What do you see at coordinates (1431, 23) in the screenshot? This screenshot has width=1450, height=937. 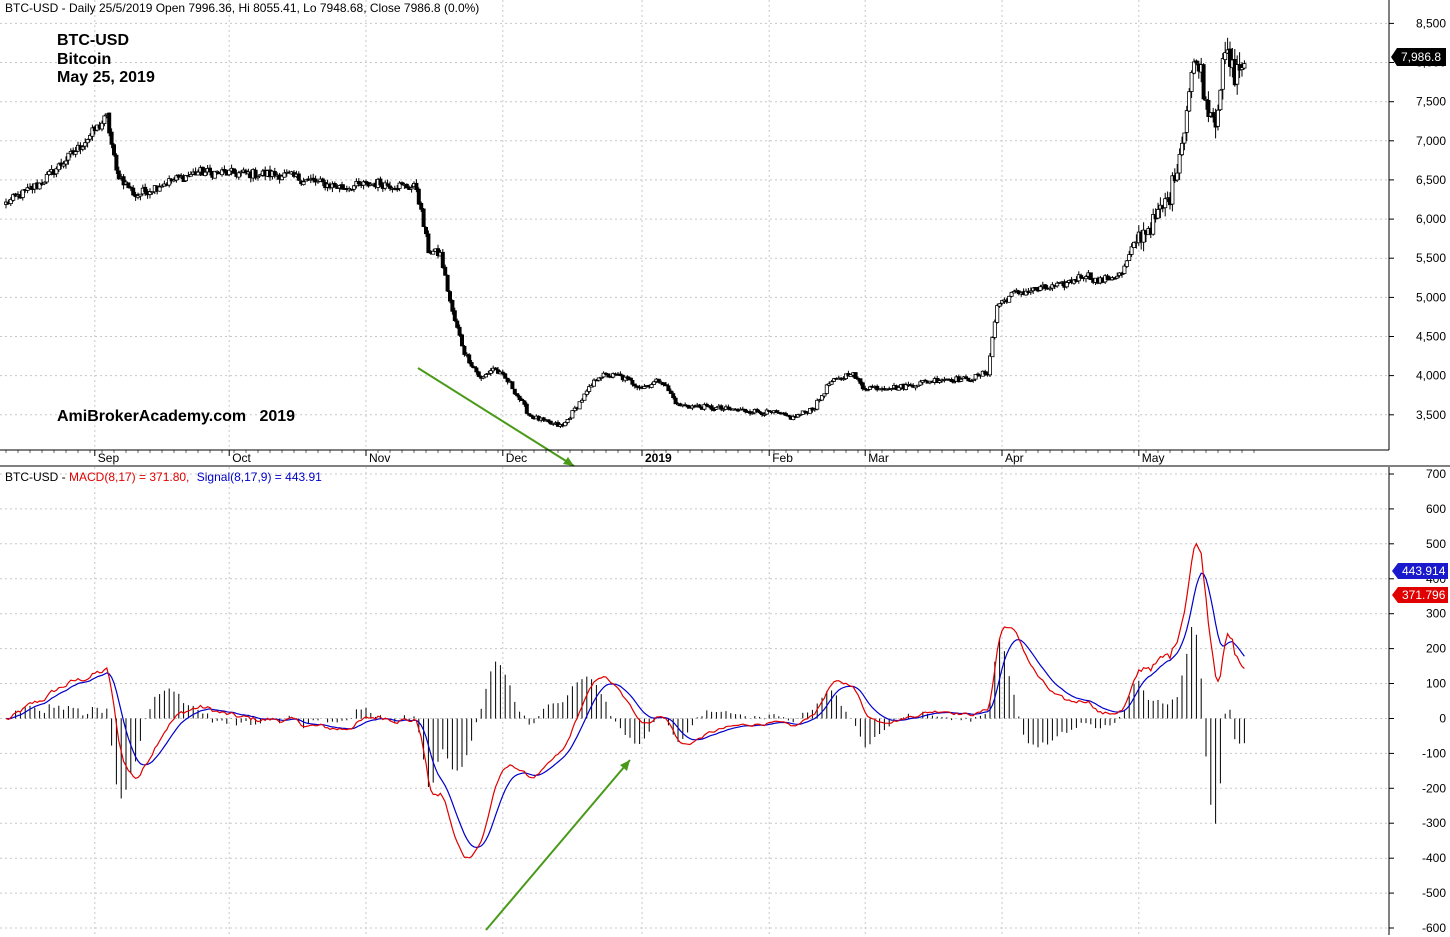 I see `price-tick-label: 8,500` at bounding box center [1431, 23].